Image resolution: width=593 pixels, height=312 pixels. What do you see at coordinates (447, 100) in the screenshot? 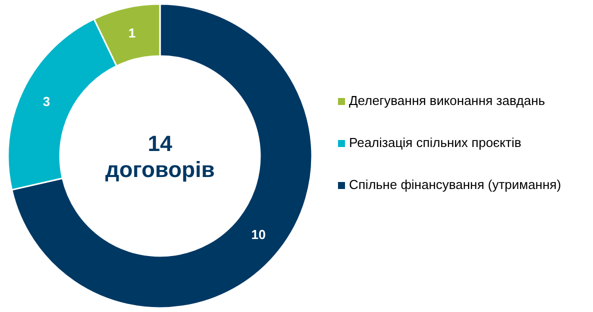
I see `legend-label: Делегування виконання завдань` at bounding box center [447, 100].